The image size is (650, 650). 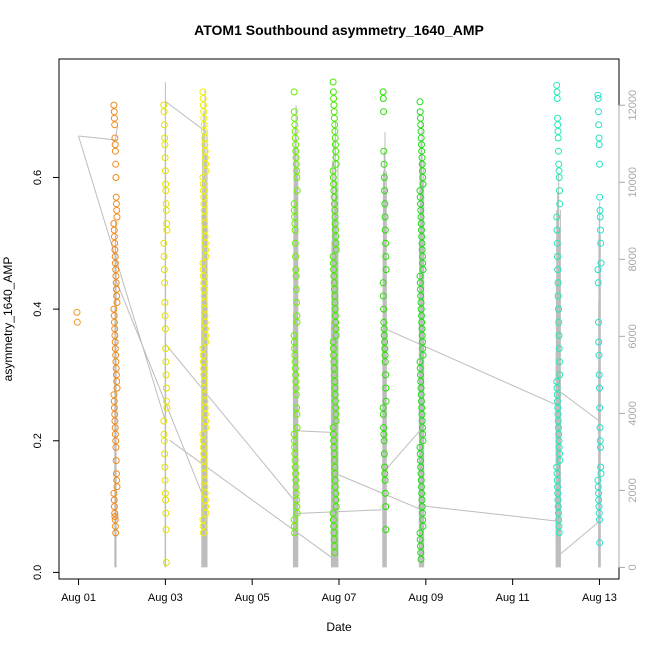 What do you see at coordinates (513, 598) in the screenshot?
I see `x-tick-label-5: Aug 11` at bounding box center [513, 598].